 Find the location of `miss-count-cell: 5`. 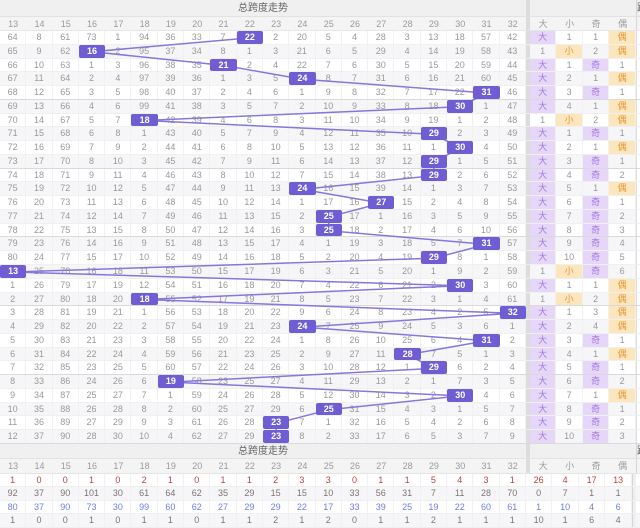

miss-count-cell: 5 is located at coordinates (486, 161).